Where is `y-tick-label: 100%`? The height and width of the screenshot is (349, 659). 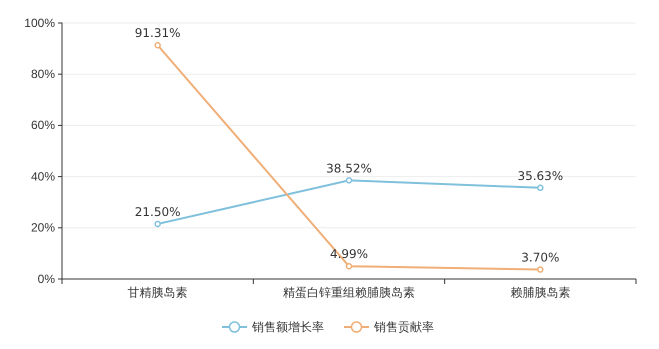
y-tick-label: 100% is located at coordinates (40, 23).